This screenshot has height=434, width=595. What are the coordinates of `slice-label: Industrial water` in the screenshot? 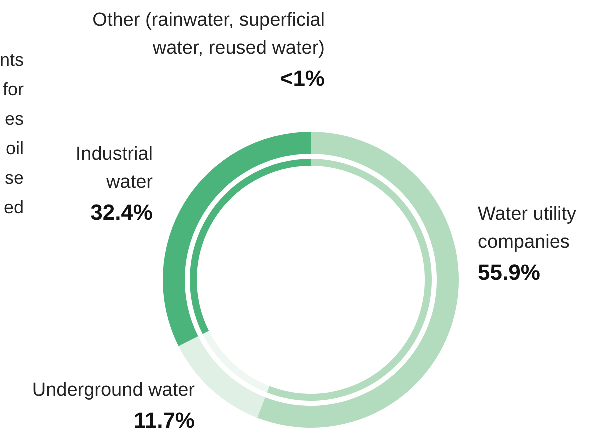 It's located at (115, 168).